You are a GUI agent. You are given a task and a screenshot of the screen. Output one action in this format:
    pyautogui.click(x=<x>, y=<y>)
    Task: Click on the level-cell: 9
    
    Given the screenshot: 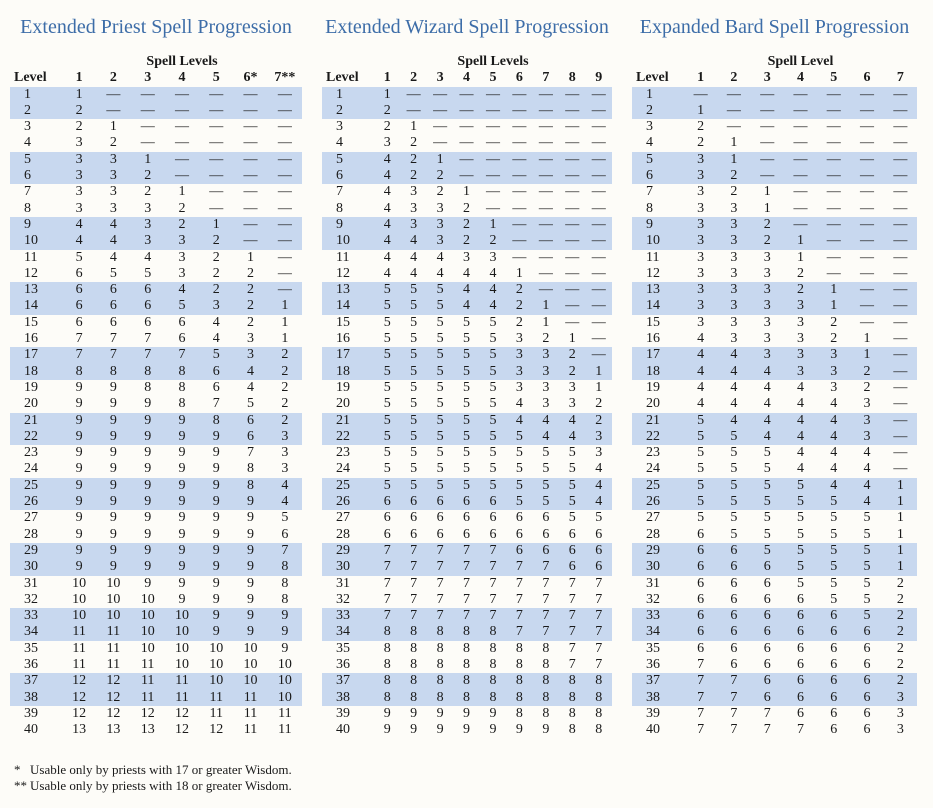 What is the action you would take?
    pyautogui.click(x=348, y=225)
    